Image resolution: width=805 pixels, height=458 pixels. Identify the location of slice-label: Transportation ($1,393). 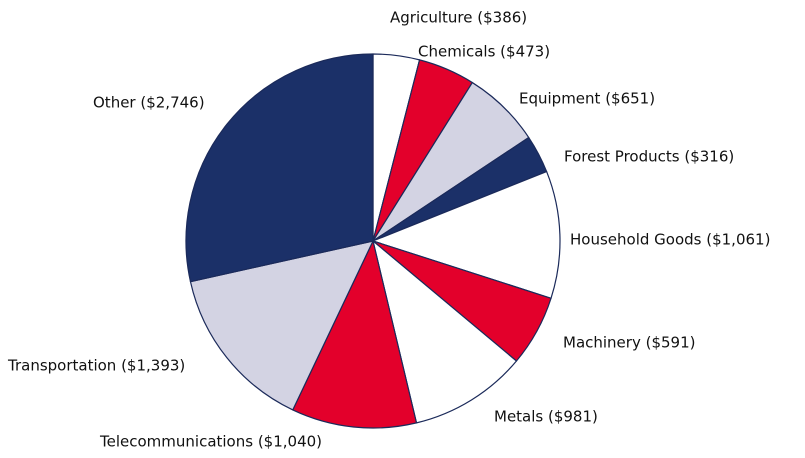
(96, 366).